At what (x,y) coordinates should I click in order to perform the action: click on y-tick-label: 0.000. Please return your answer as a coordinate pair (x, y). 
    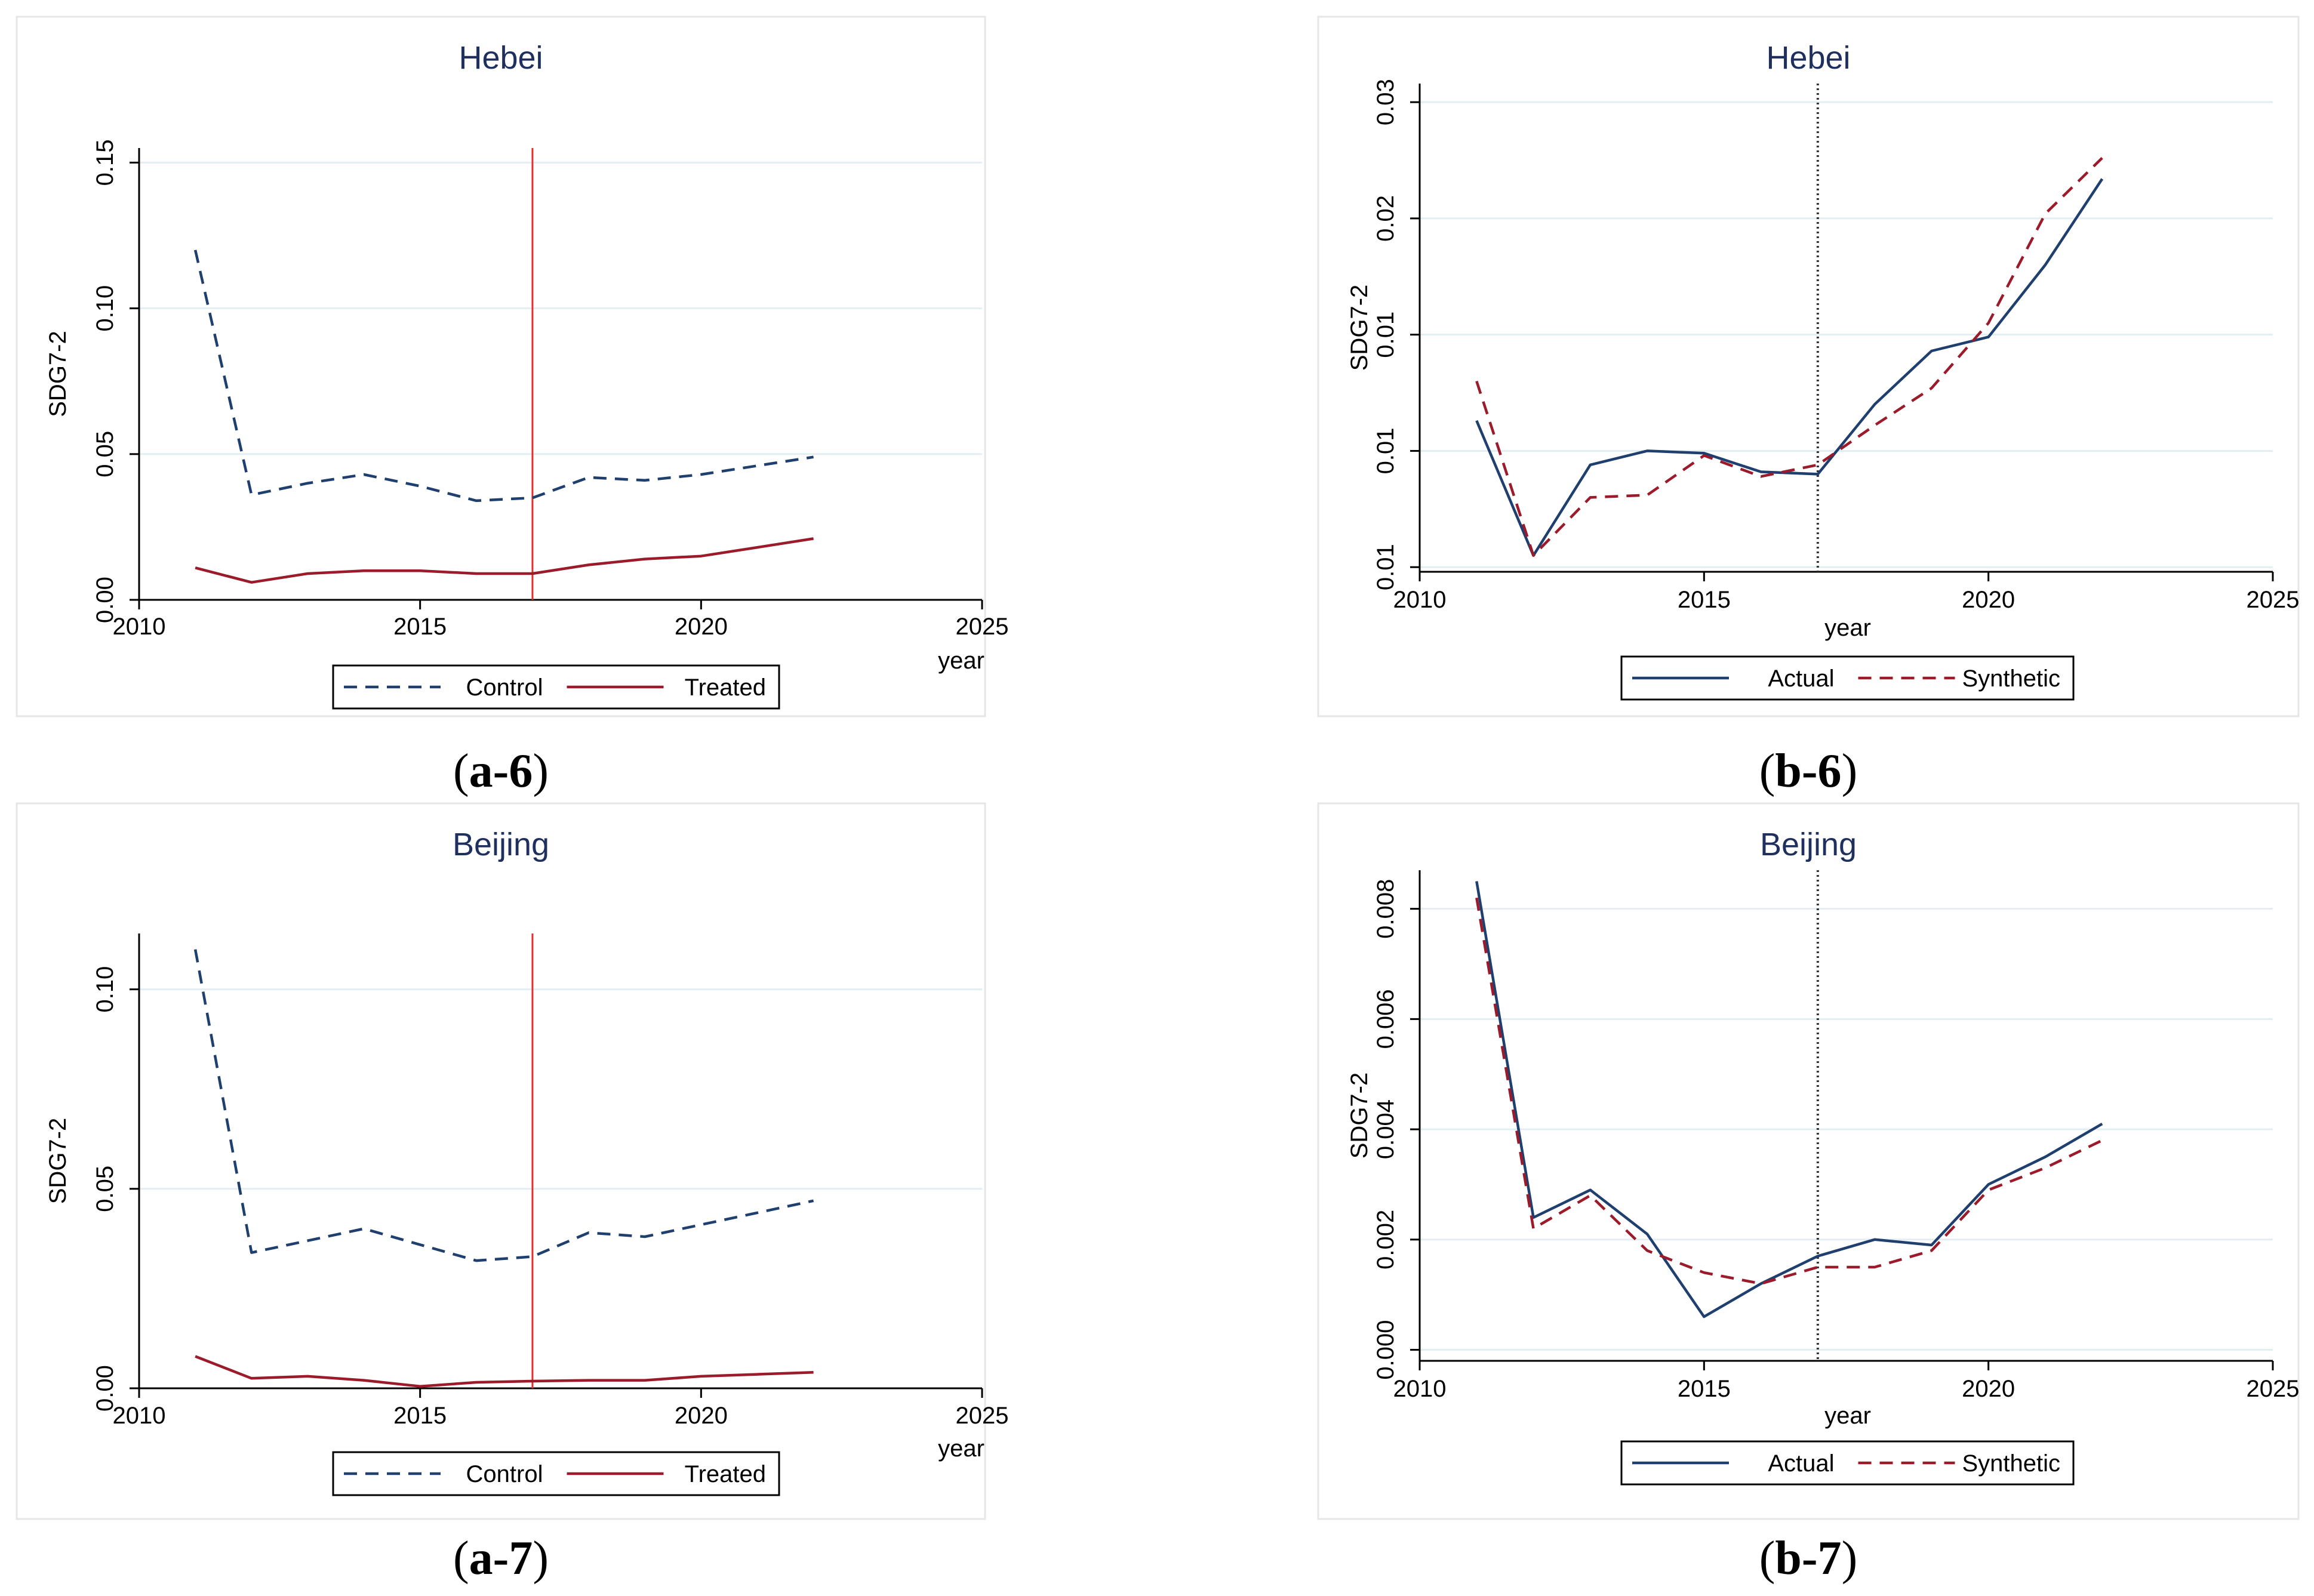
    Looking at the image, I should click on (1386, 1349).